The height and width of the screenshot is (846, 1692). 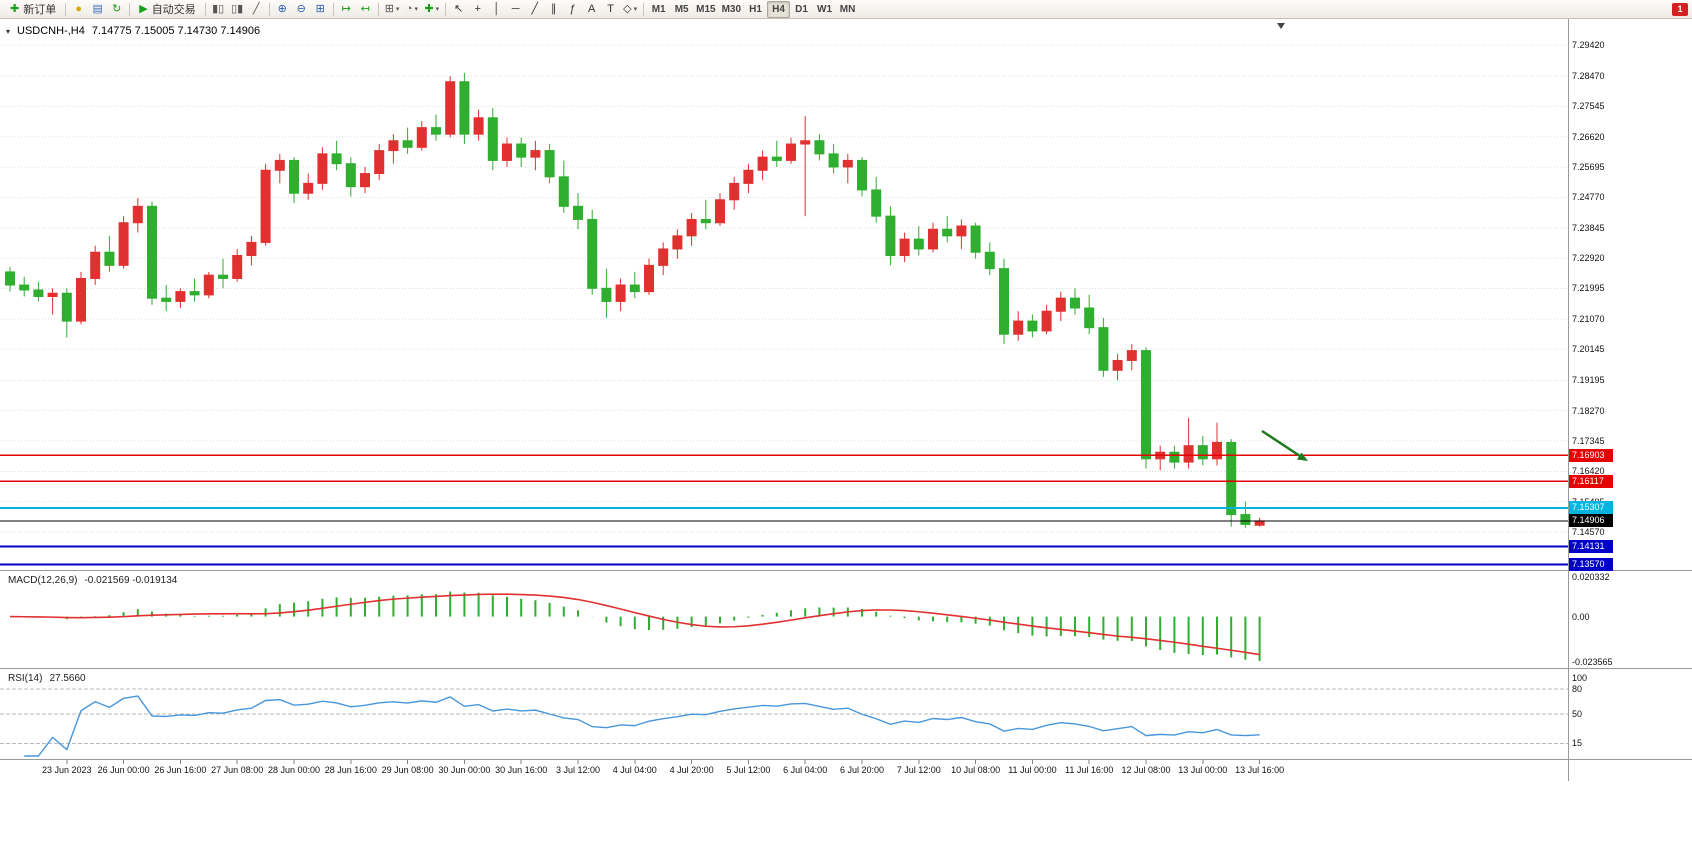 What do you see at coordinates (407, 770) in the screenshot?
I see `time-axis-label: 29 Jun 08:00` at bounding box center [407, 770].